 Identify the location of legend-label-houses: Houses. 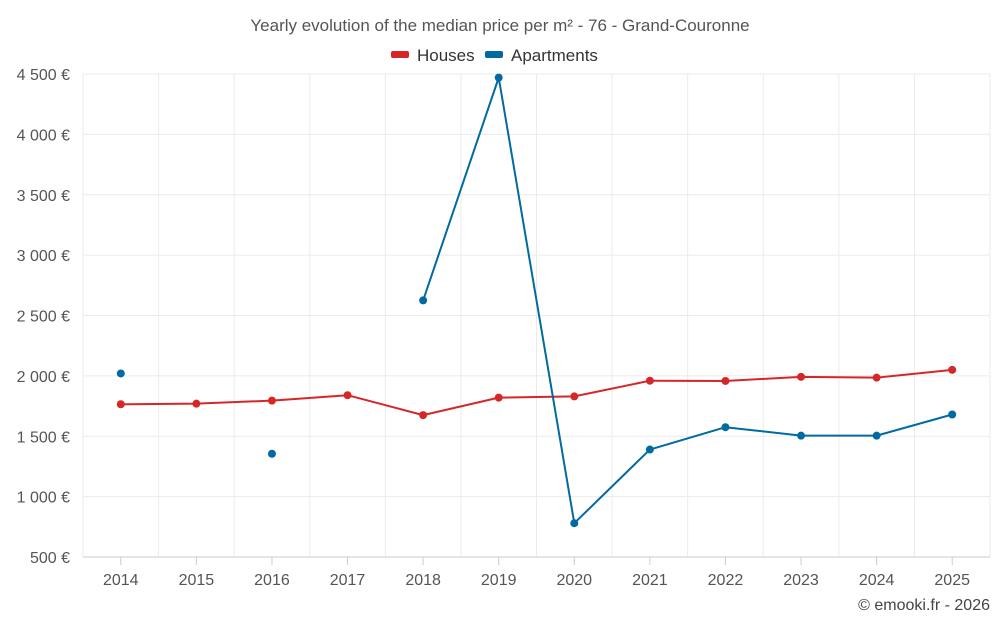
(446, 55).